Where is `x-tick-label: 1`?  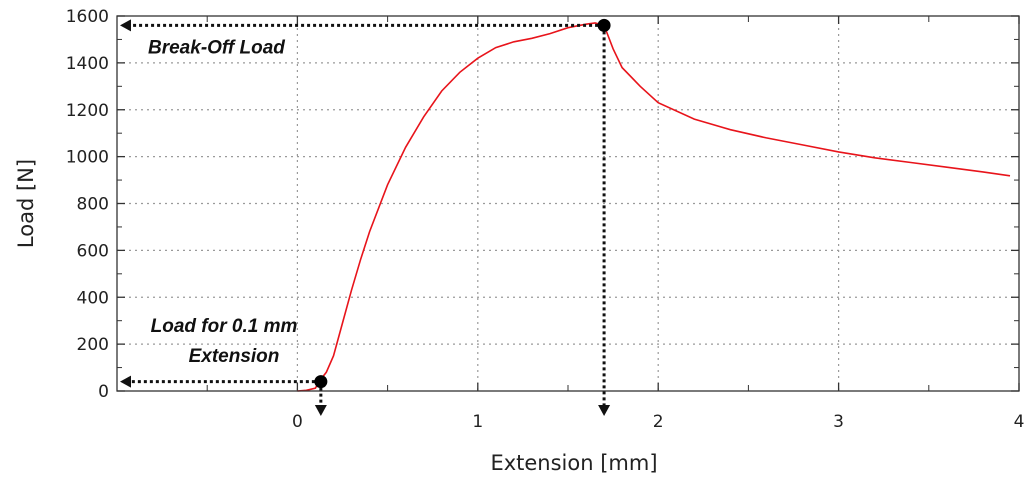 x-tick-label: 1 is located at coordinates (477, 422).